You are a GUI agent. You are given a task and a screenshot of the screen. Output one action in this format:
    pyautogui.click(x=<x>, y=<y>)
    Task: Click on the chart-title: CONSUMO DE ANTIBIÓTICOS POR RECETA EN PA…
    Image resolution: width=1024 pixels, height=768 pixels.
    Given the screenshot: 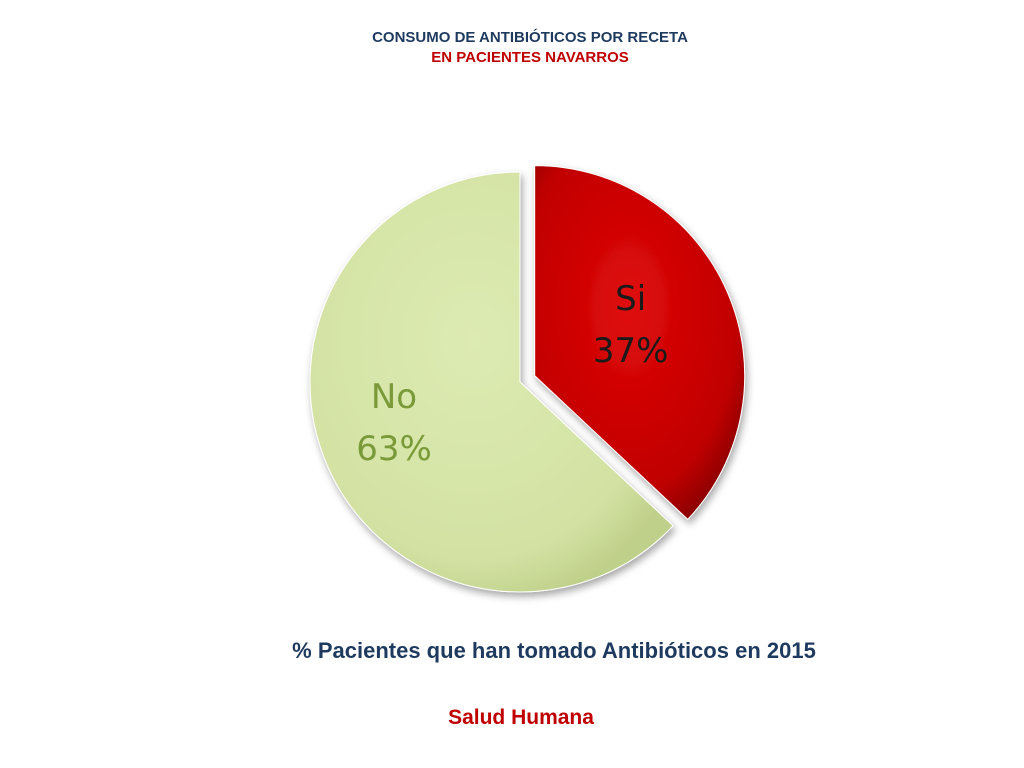 What is the action you would take?
    pyautogui.click(x=512, y=48)
    